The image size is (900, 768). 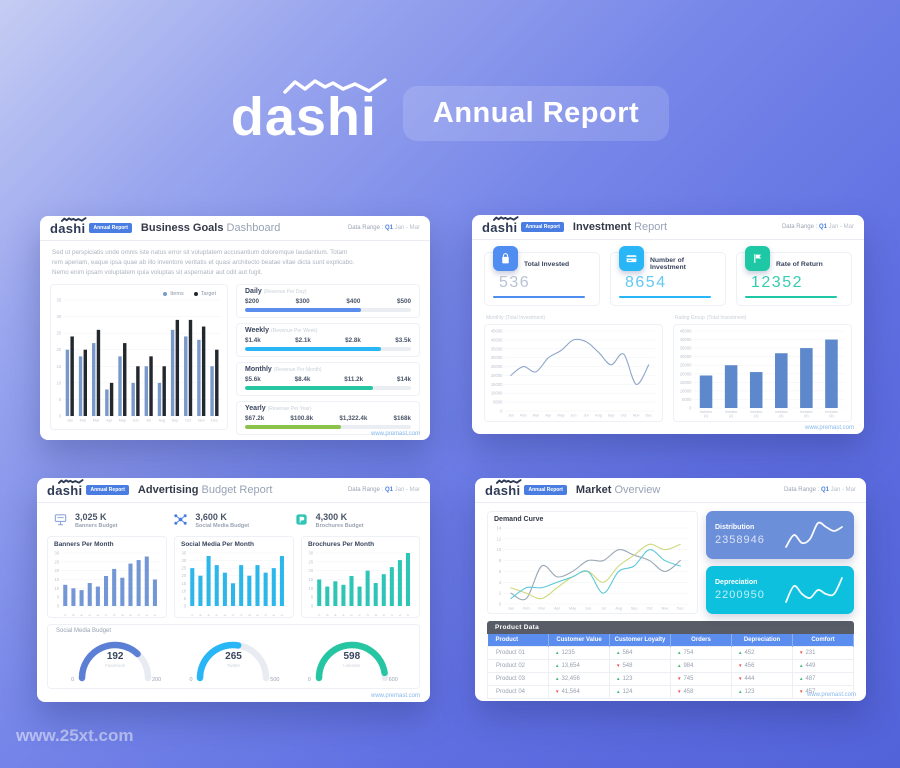 What do you see at coordinates (831, 416) in the screenshot?
I see `svg-text: (6)` at bounding box center [831, 416].